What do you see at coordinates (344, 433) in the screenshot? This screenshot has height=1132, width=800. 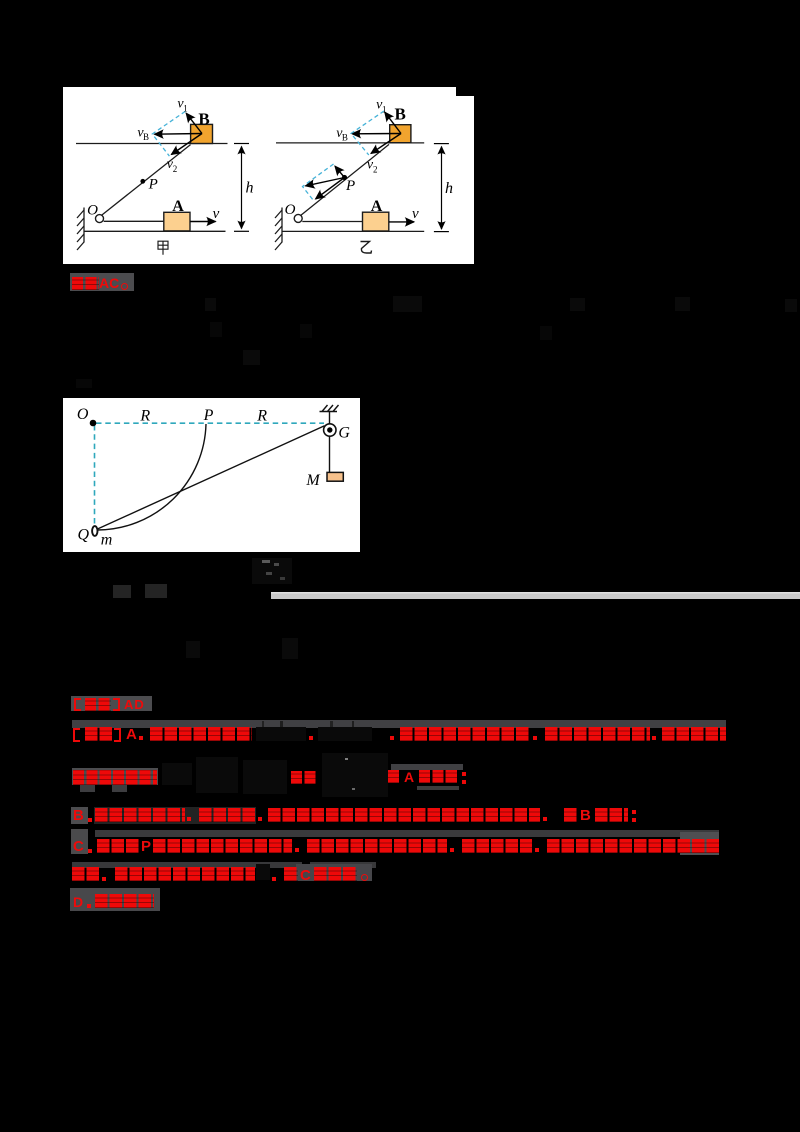 I see `svg-text: G` at bounding box center [344, 433].